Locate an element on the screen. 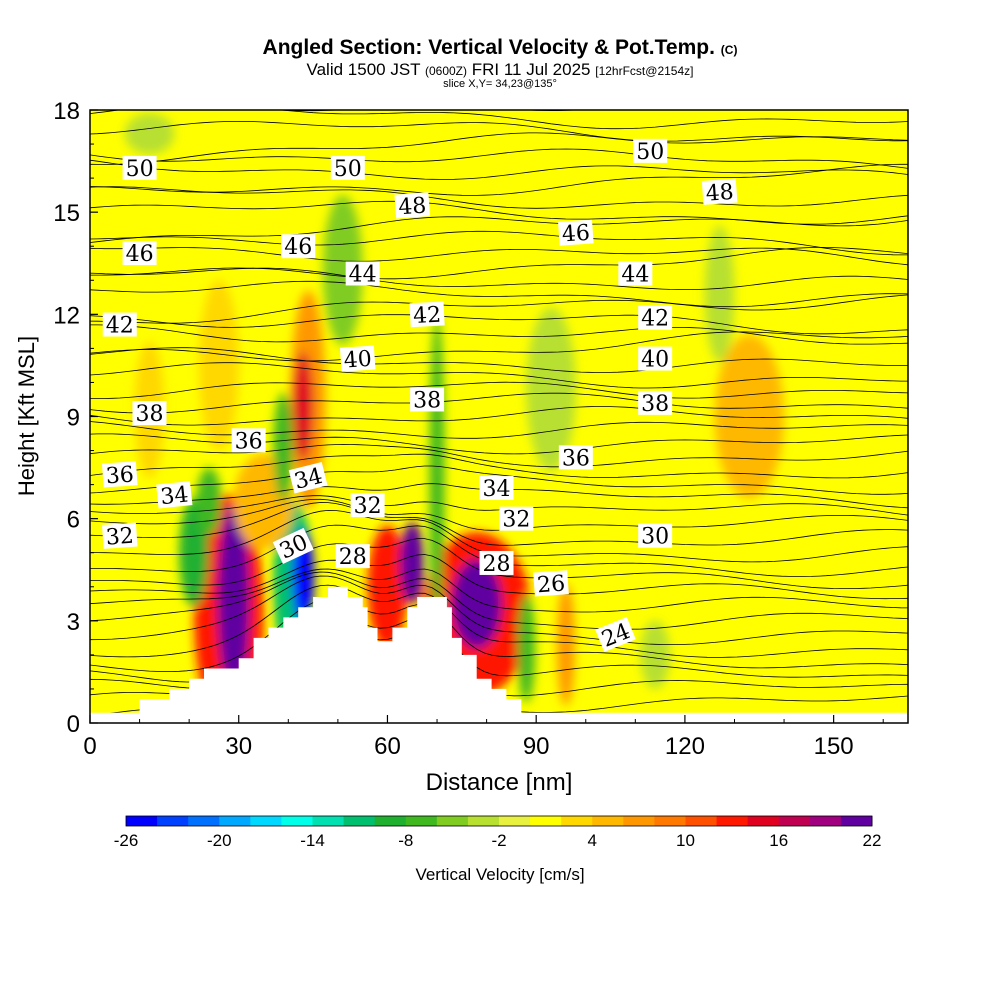 The width and height of the screenshot is (1000, 1000). contour-label: 26 is located at coordinates (551, 584).